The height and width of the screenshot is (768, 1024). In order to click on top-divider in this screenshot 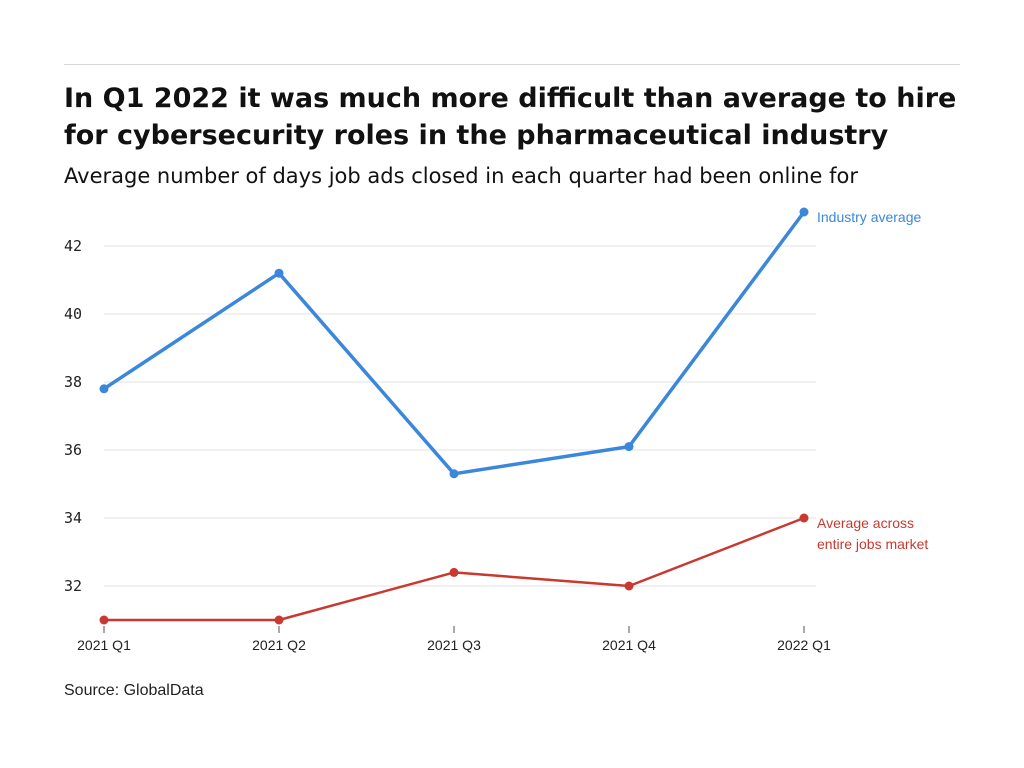, I will do `click(512, 64)`.